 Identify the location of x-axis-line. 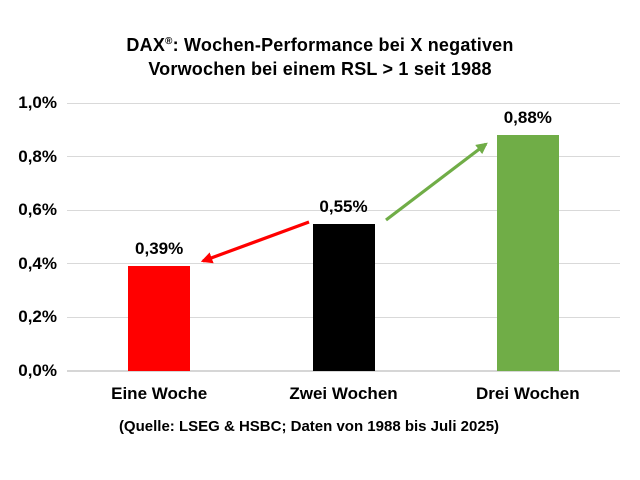
(343, 371).